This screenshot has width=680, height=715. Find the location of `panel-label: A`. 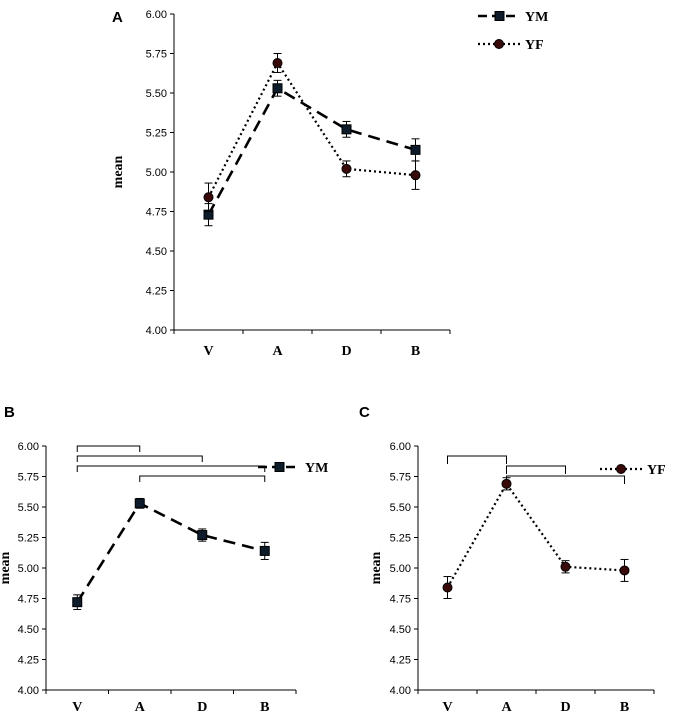

panel-label: A is located at coordinates (117, 17).